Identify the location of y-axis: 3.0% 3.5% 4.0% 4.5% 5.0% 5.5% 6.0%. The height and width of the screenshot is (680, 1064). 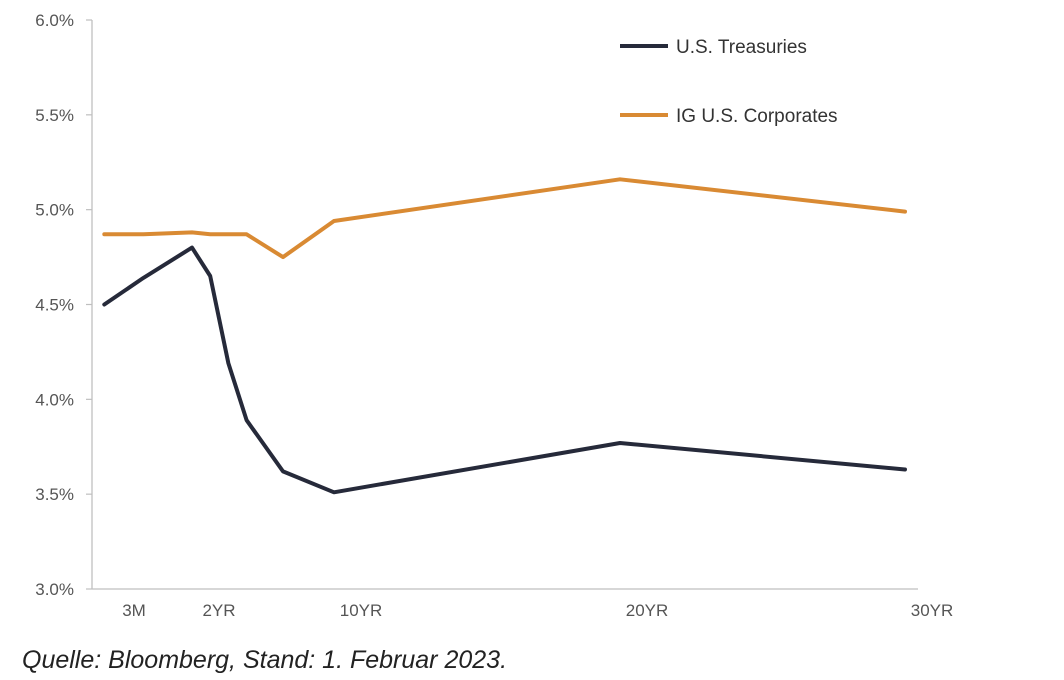
(64, 305).